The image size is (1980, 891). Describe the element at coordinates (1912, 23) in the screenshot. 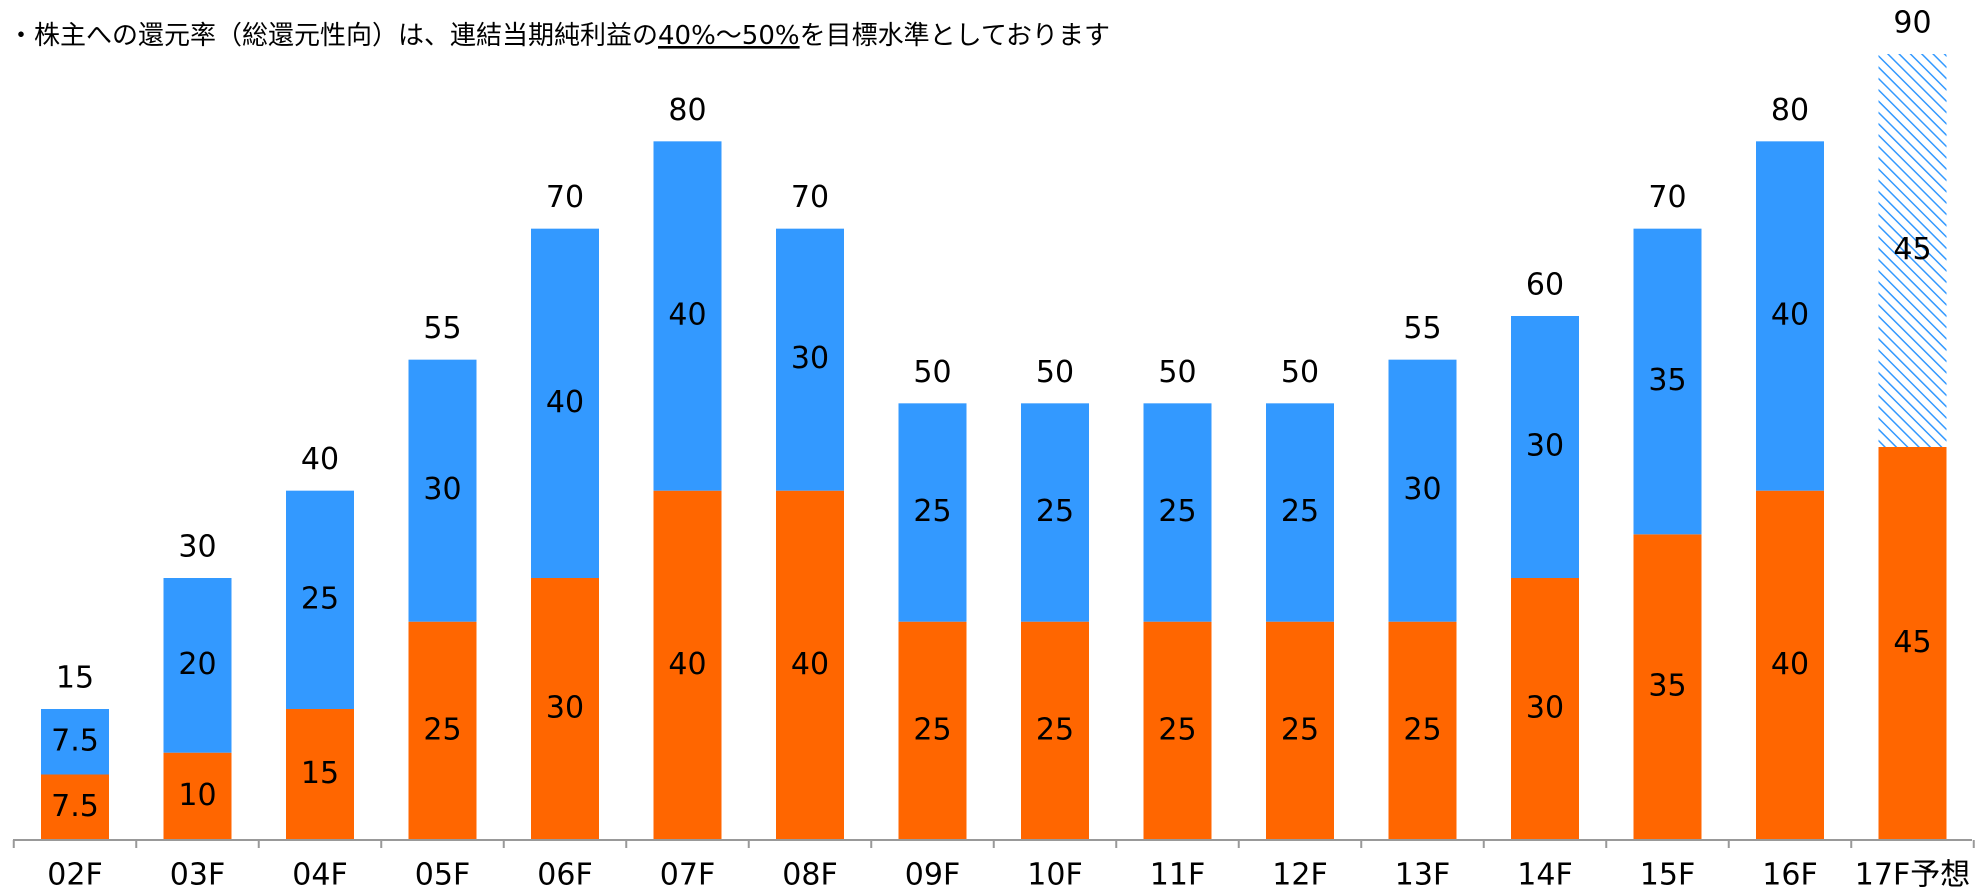

I see `total-label: 90` at that location.